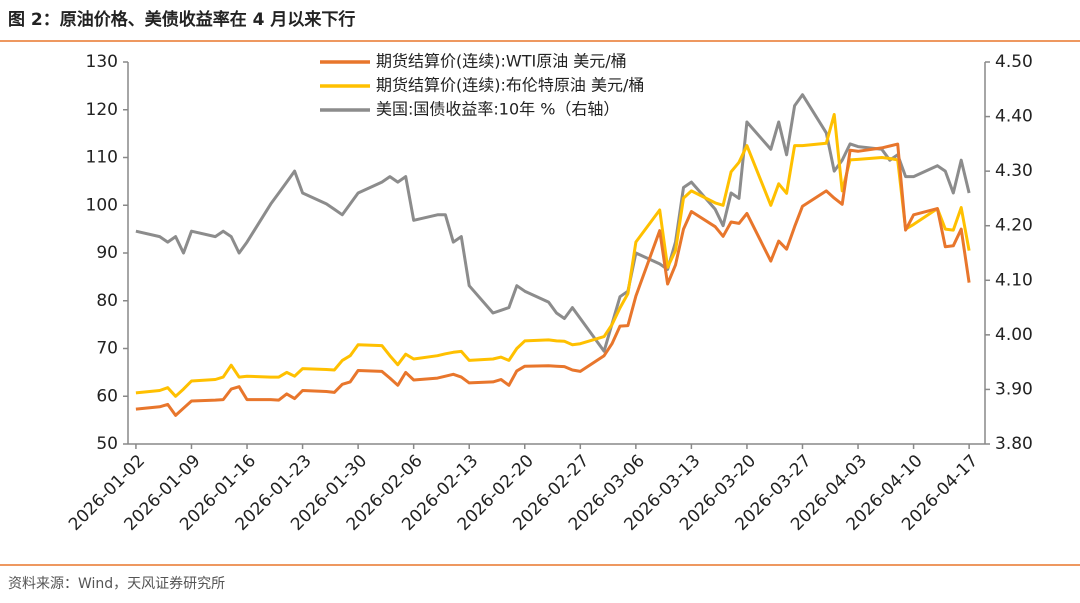 The height and width of the screenshot is (603, 1080). Describe the element at coordinates (107, 253) in the screenshot. I see `y-tick-label: 90` at that location.